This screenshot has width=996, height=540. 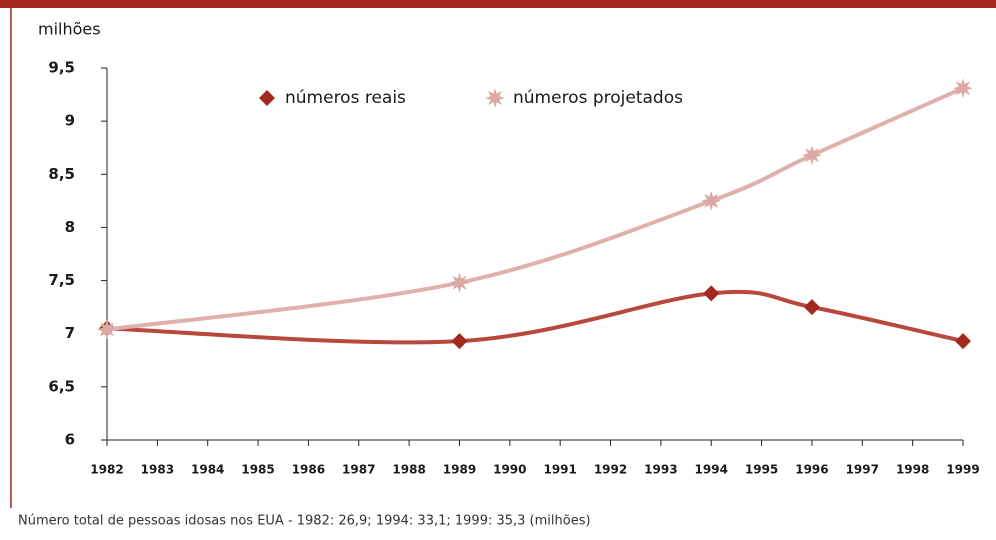 I want to click on x-tick-label: 1991, so click(x=559, y=470).